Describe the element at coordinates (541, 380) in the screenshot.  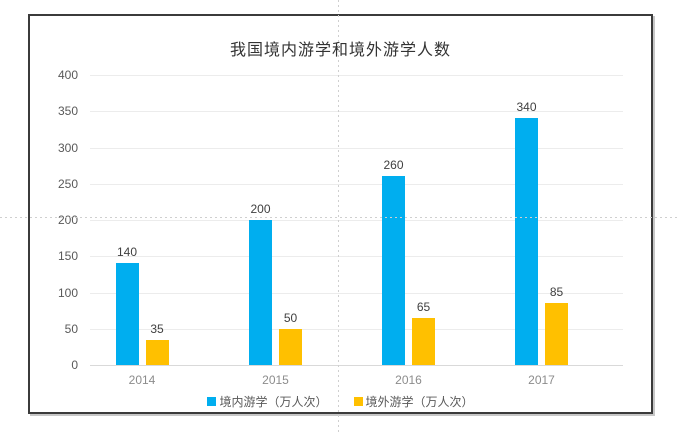
I see `x-axis-tick-label: 2017` at that location.